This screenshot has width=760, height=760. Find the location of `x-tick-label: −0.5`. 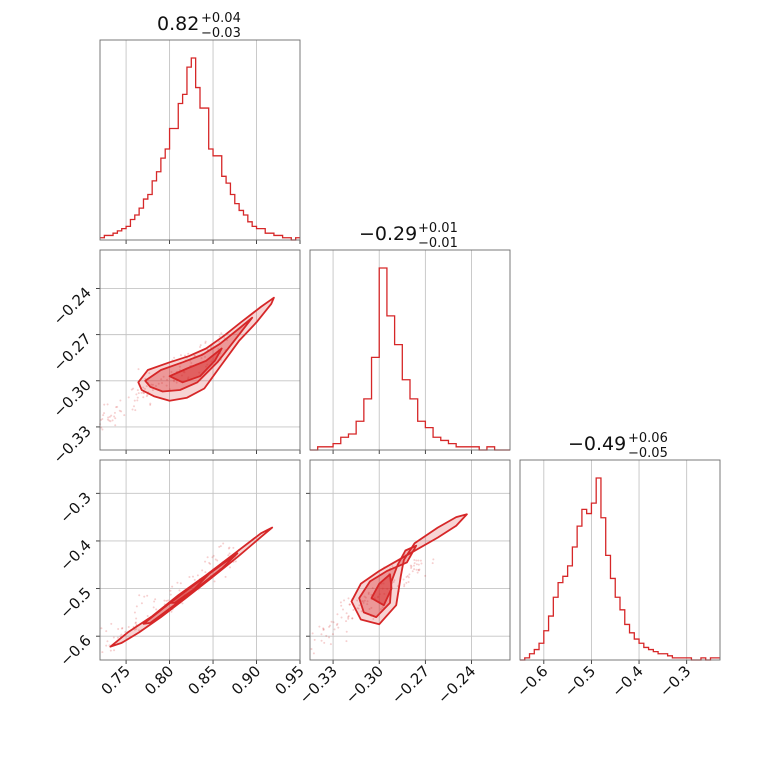

x-tick-label: −0.5 is located at coordinates (580, 681).